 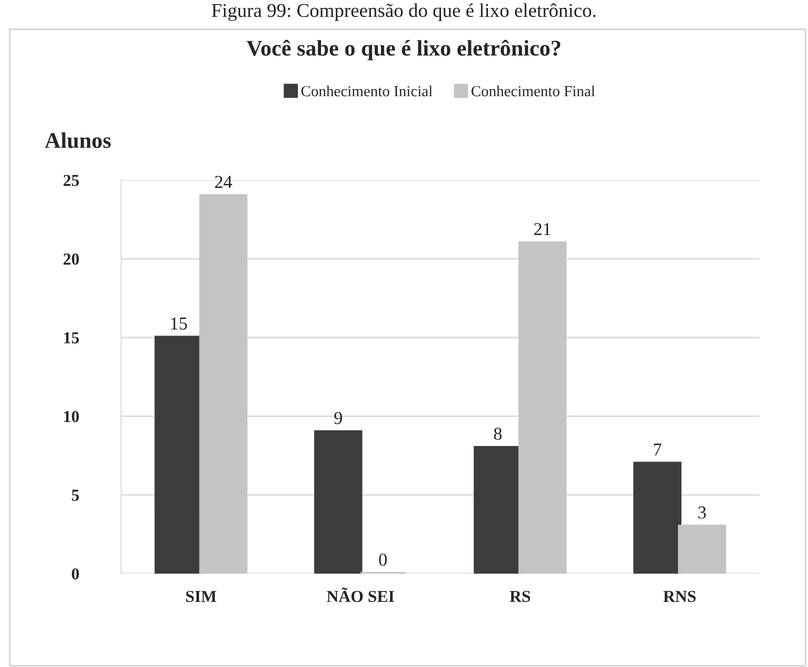 What do you see at coordinates (679, 596) in the screenshot?
I see `x-tick-label: RNS` at bounding box center [679, 596].